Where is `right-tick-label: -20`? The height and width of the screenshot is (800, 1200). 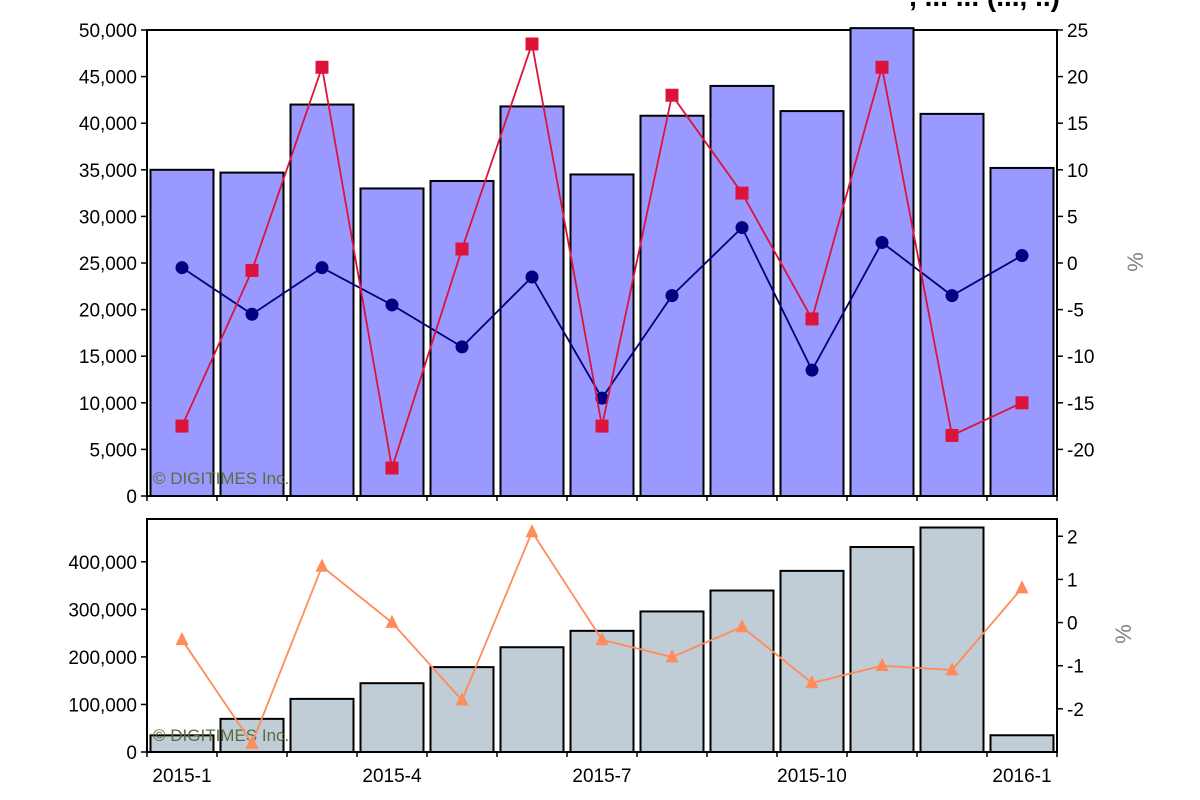 right-tick-label: -20 is located at coordinates (1080, 450).